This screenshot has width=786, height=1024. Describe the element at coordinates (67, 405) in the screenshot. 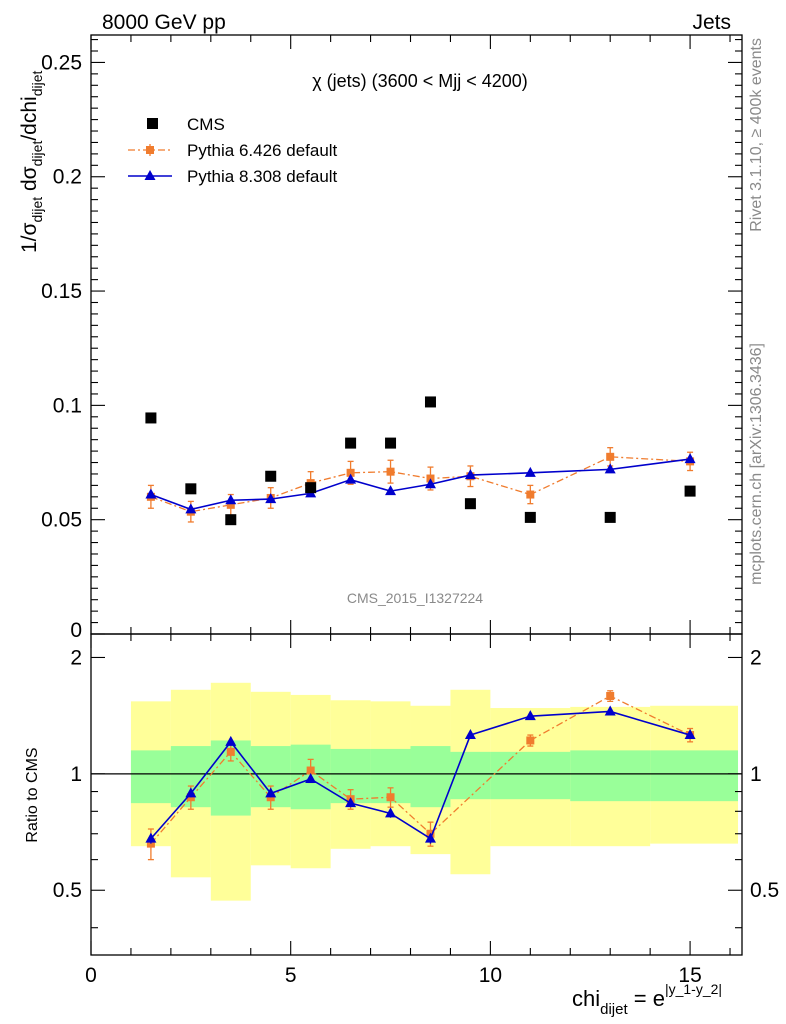

I see `y-tick-label: 0.1` at that location.